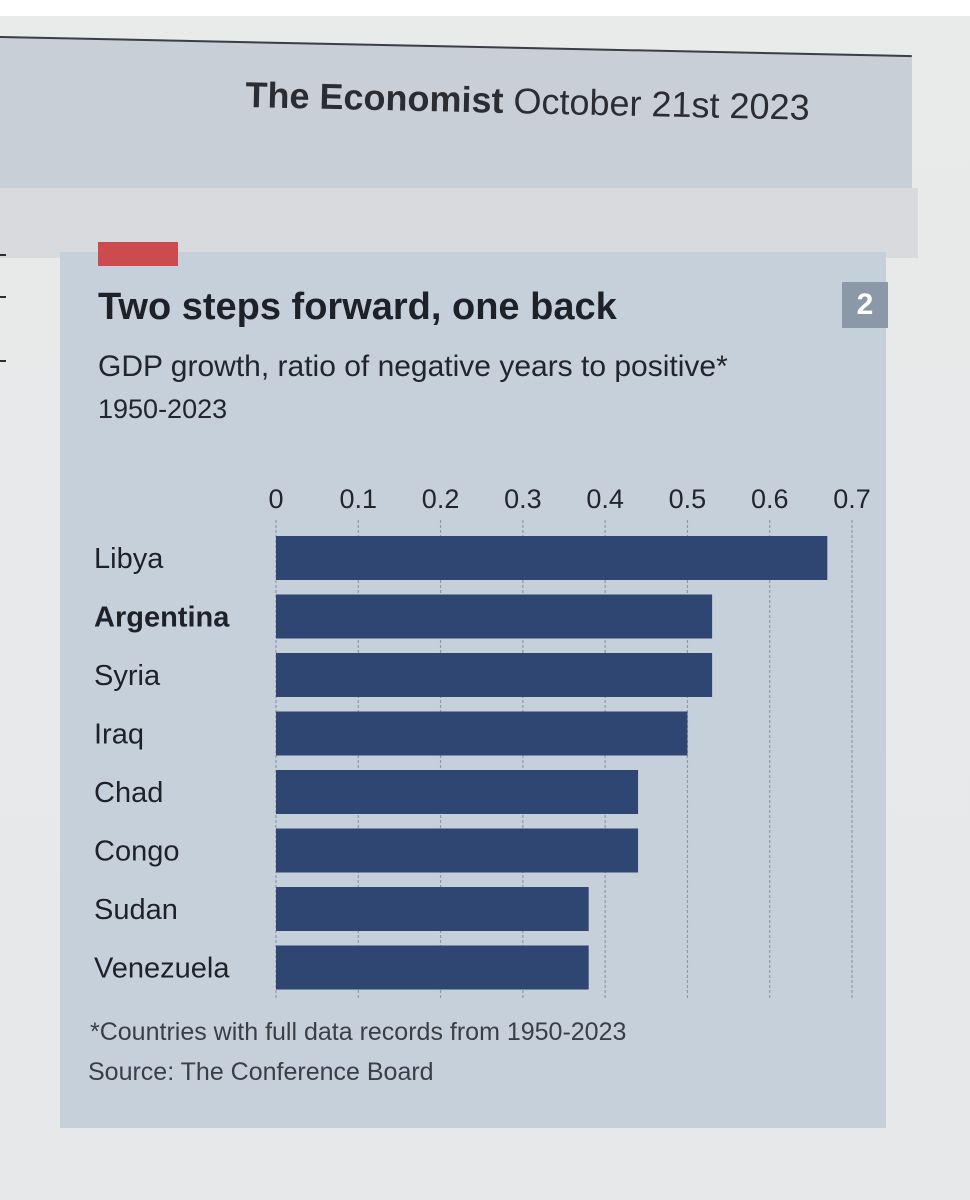 The image size is (970, 1200). What do you see at coordinates (127, 676) in the screenshot?
I see `category-label: Syria` at bounding box center [127, 676].